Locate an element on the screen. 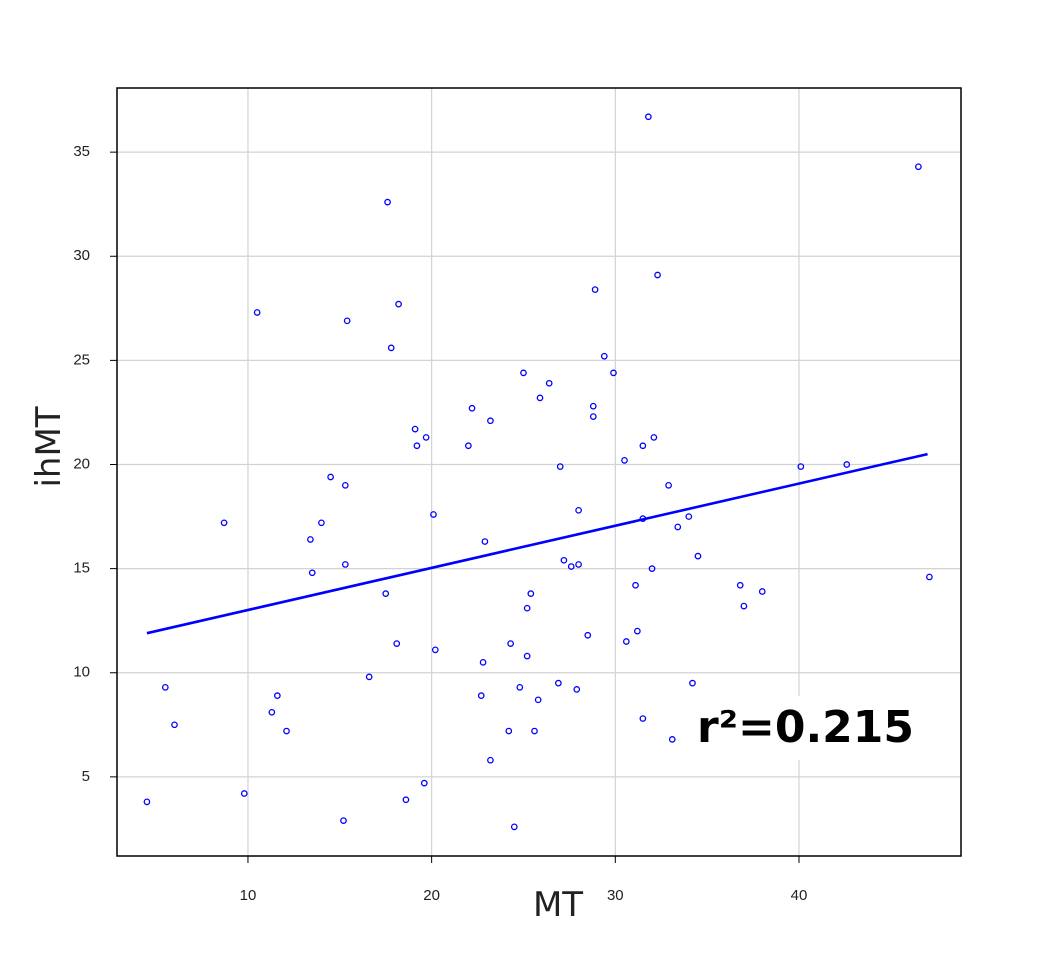  y-tick-label: 10 is located at coordinates (81, 672).